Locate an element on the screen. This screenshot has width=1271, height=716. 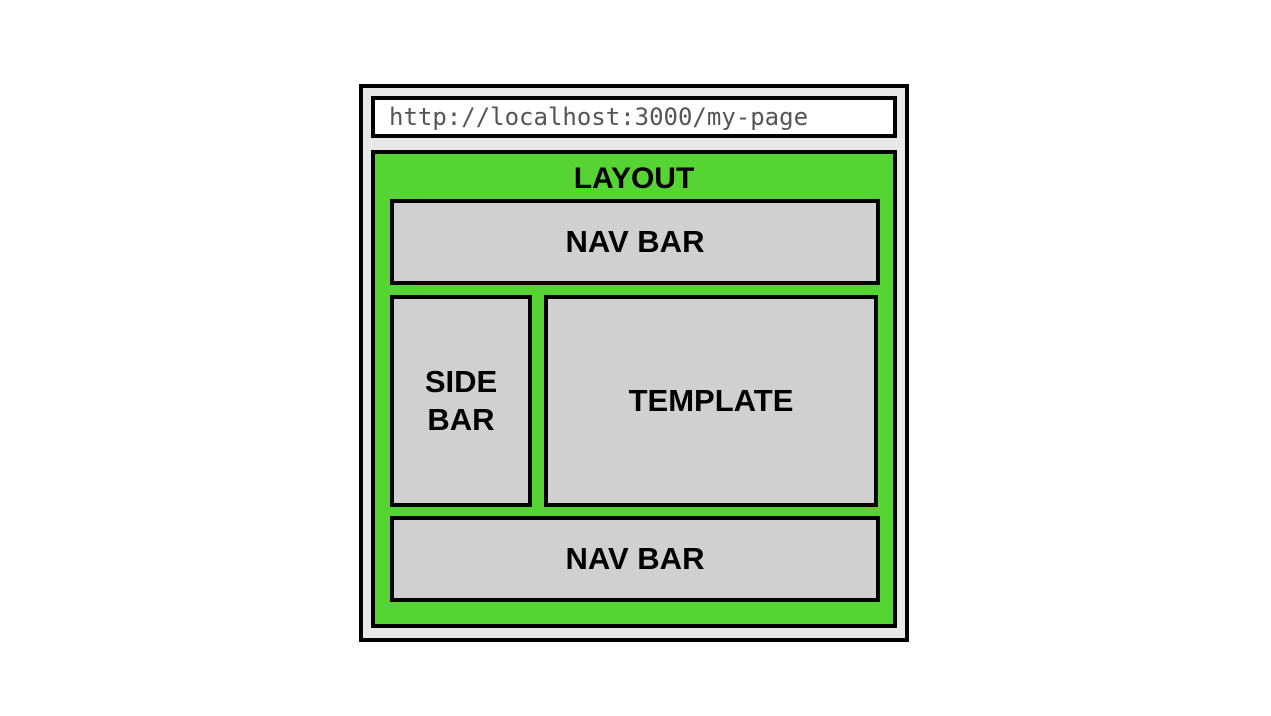
nav-bar-bottom: NAV BAR is located at coordinates (635, 559).